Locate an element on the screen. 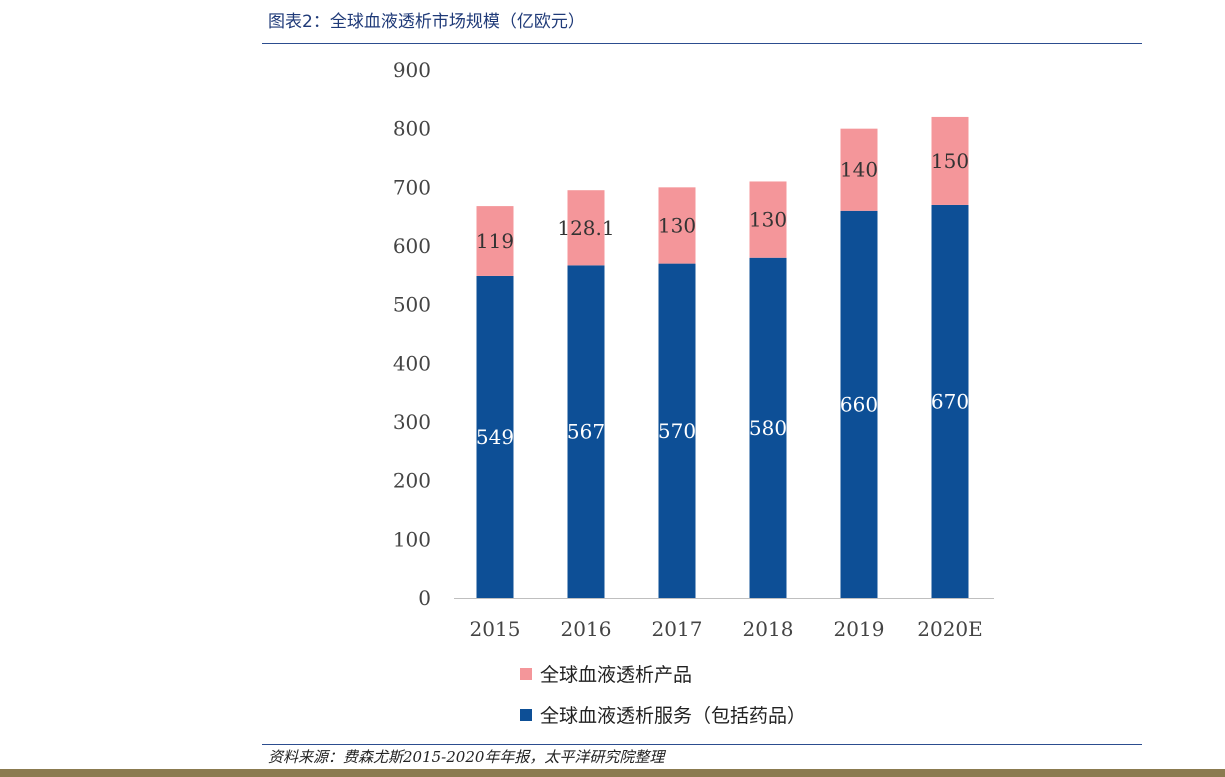 This screenshot has width=1225, height=777. bar-product-2017 is located at coordinates (677, 225).